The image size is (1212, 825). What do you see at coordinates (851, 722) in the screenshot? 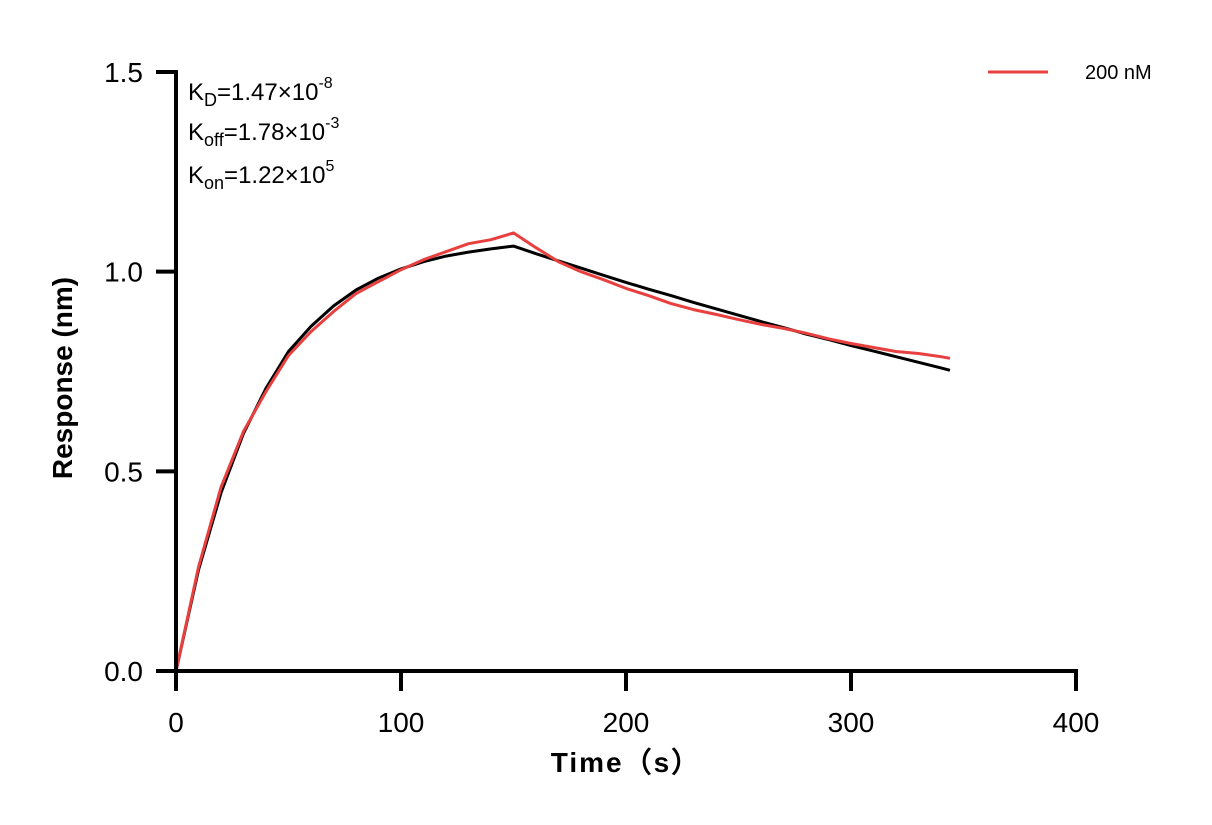
I see `x-tick-label: 300` at bounding box center [851, 722].